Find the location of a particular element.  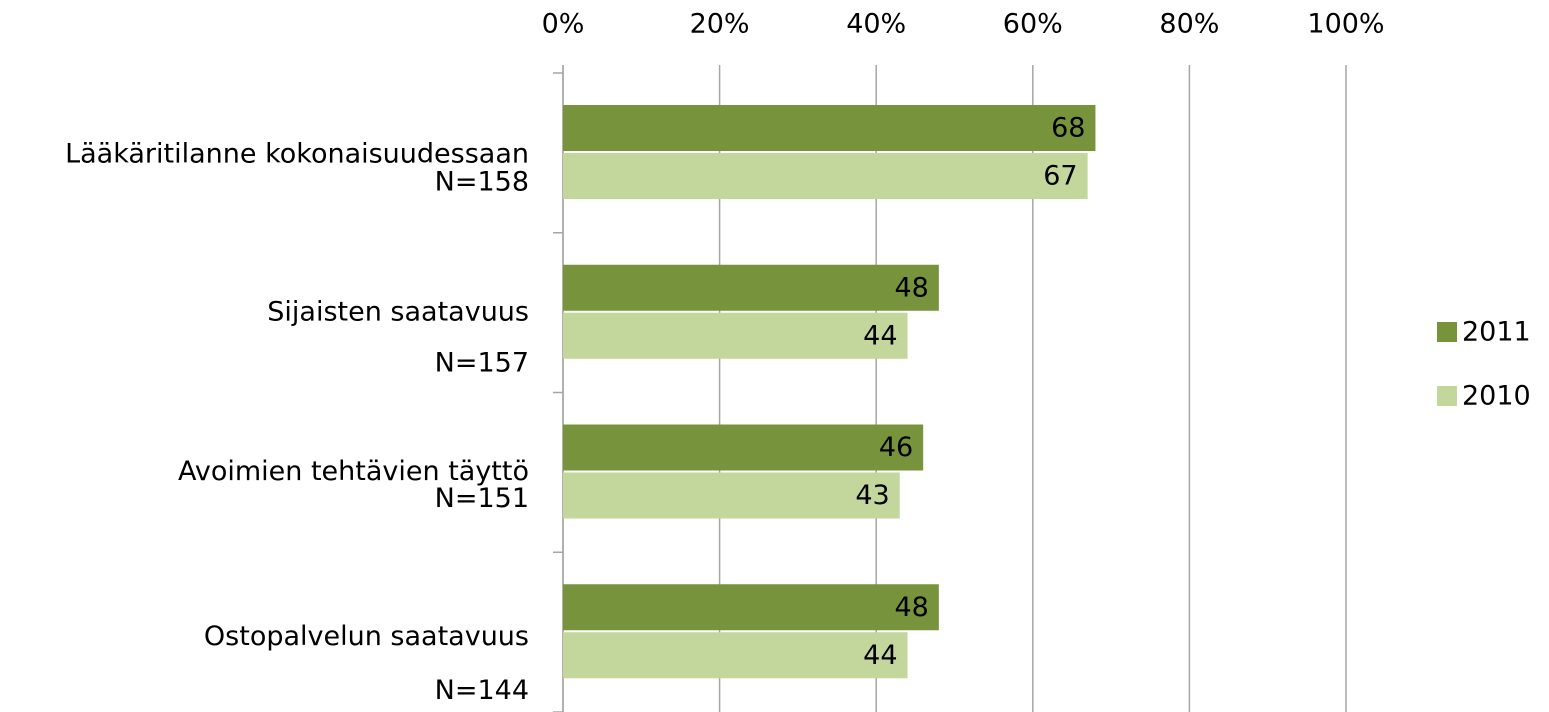

x-tick-label: 20% is located at coordinates (720, 24).